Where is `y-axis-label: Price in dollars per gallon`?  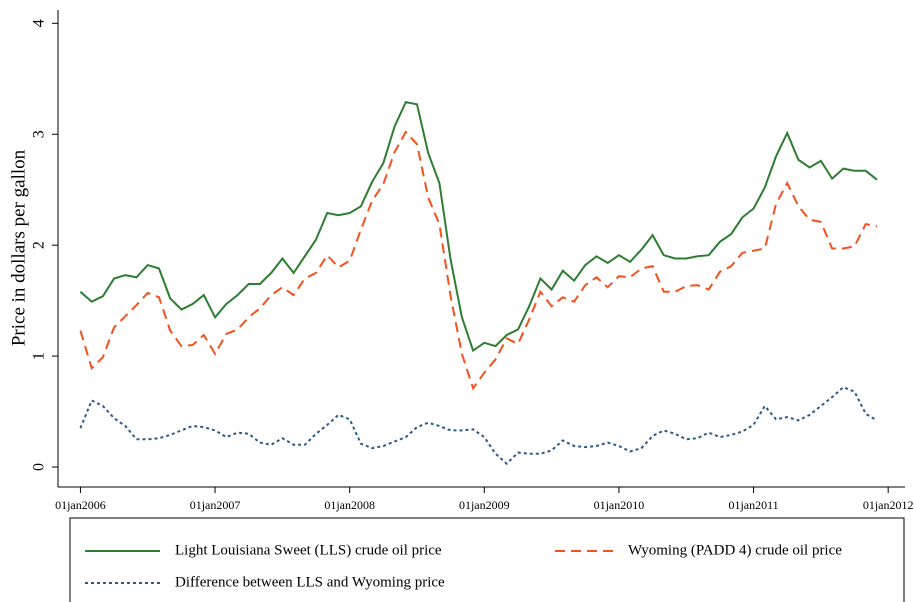
y-axis-label: Price in dollars per gallon is located at coordinates (18, 247).